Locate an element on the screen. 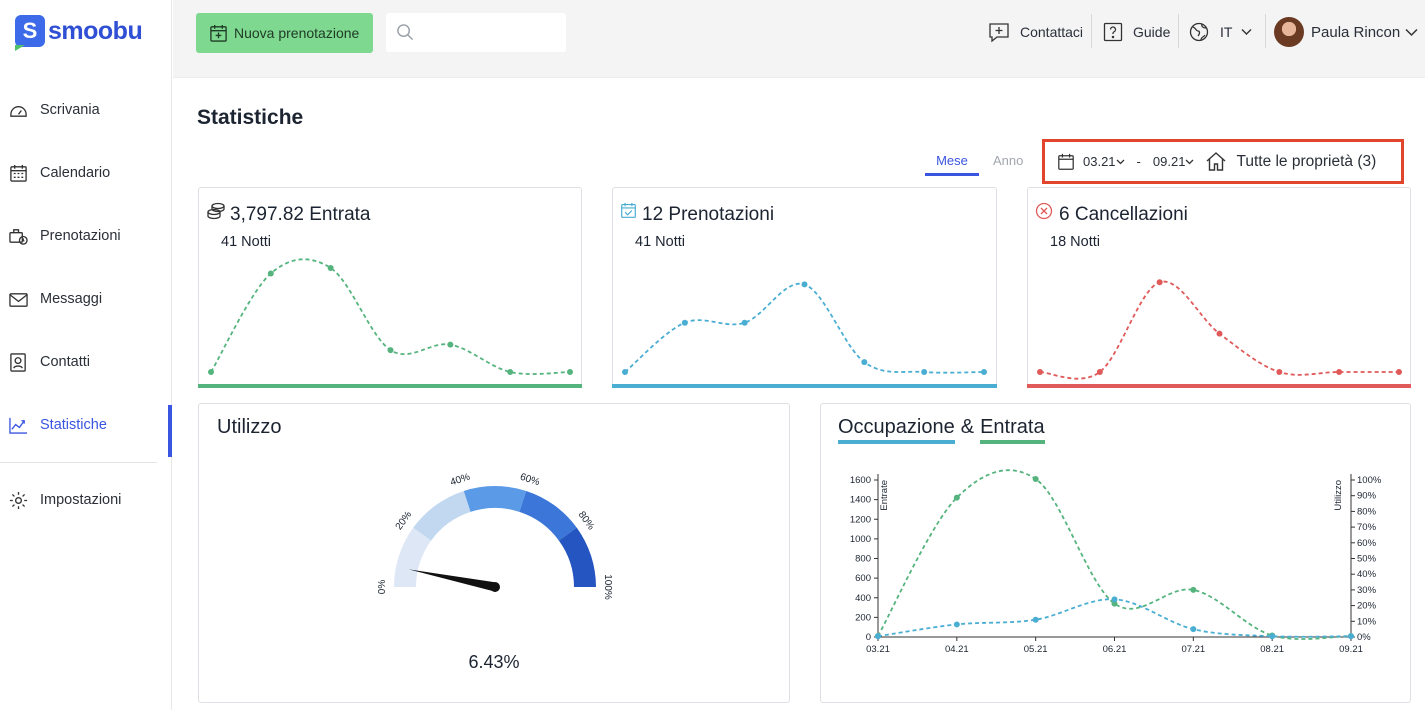 Image resolution: width=1425 pixels, height=710 pixels. date-to-select: 09.21 is located at coordinates (1174, 161).